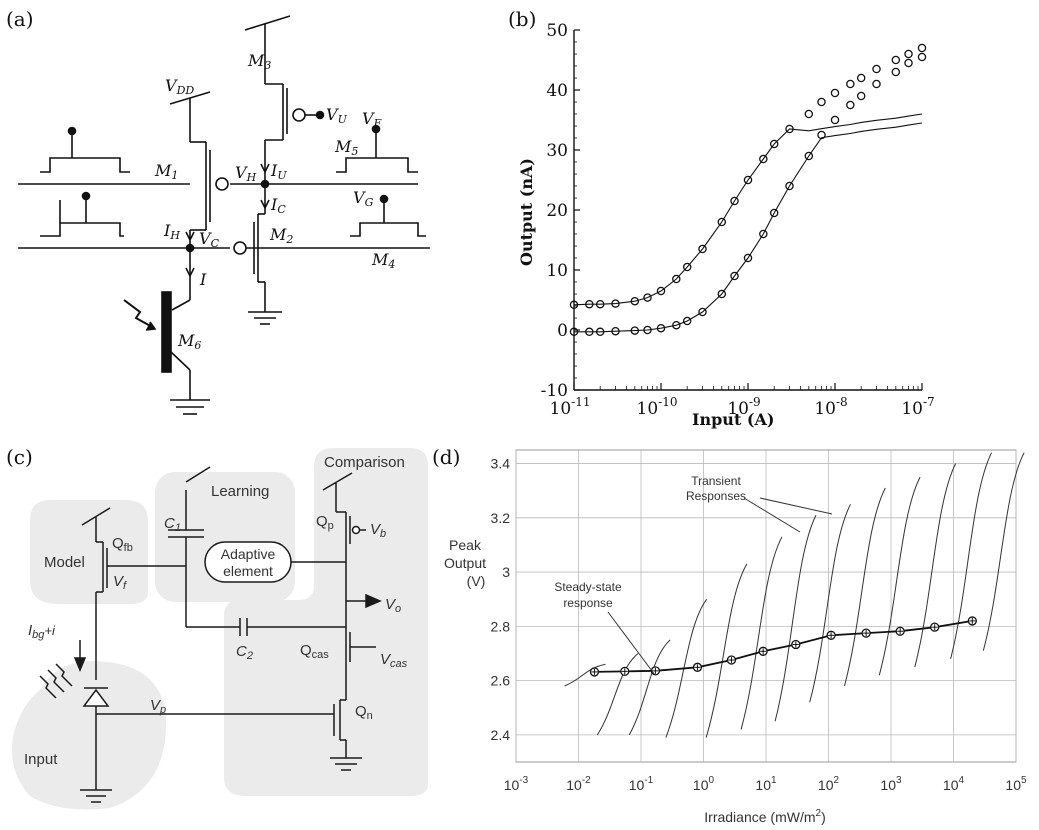 Image resolution: width=1039 pixels, height=830 pixels. Describe the element at coordinates (42, 631) in the screenshot. I see `ibg-label: Ibg+i` at that location.